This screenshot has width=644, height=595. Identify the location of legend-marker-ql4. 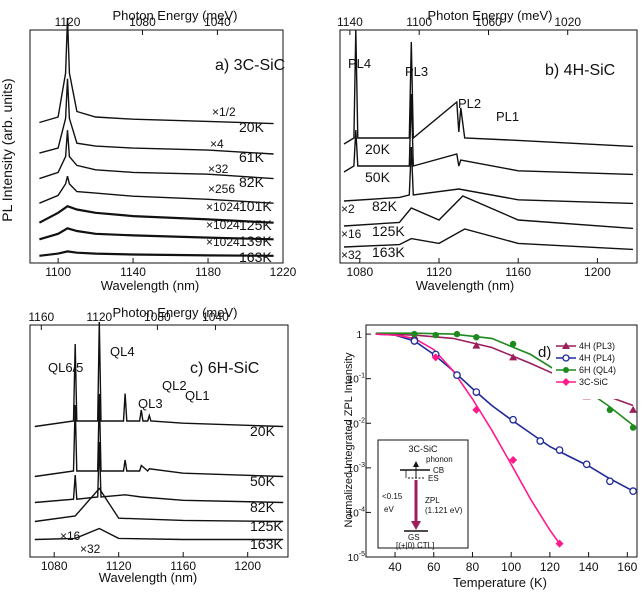
(566, 370).